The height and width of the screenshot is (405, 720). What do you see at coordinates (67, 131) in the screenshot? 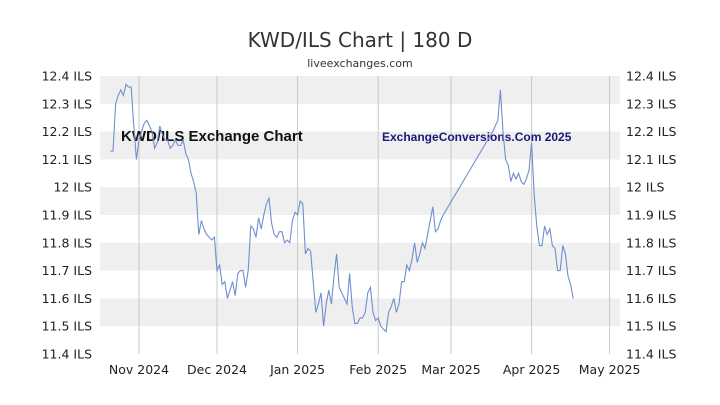
I see `y-tick-label-left: 12.2 ILS` at bounding box center [67, 131].